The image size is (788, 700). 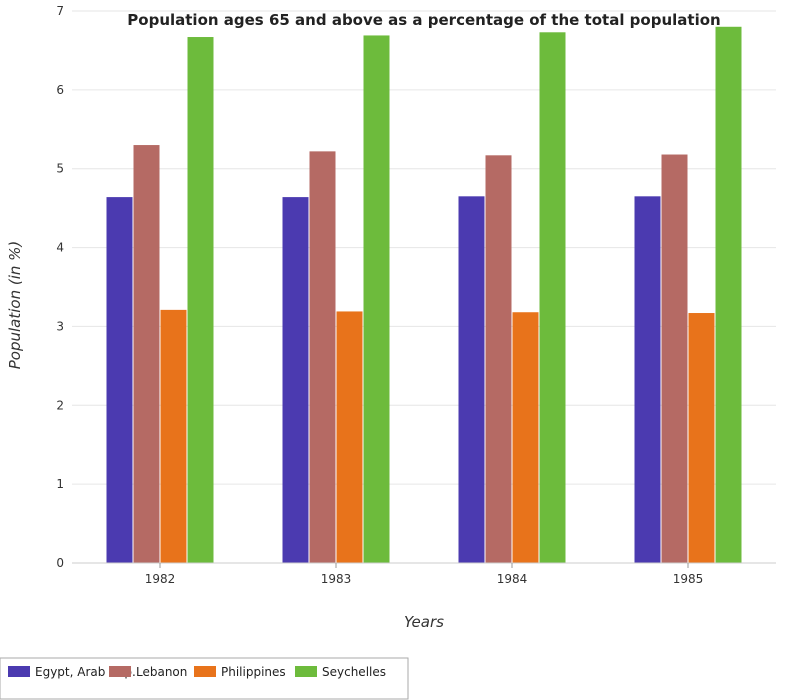 I want to click on y-tick-label: 4, so click(x=60, y=248).